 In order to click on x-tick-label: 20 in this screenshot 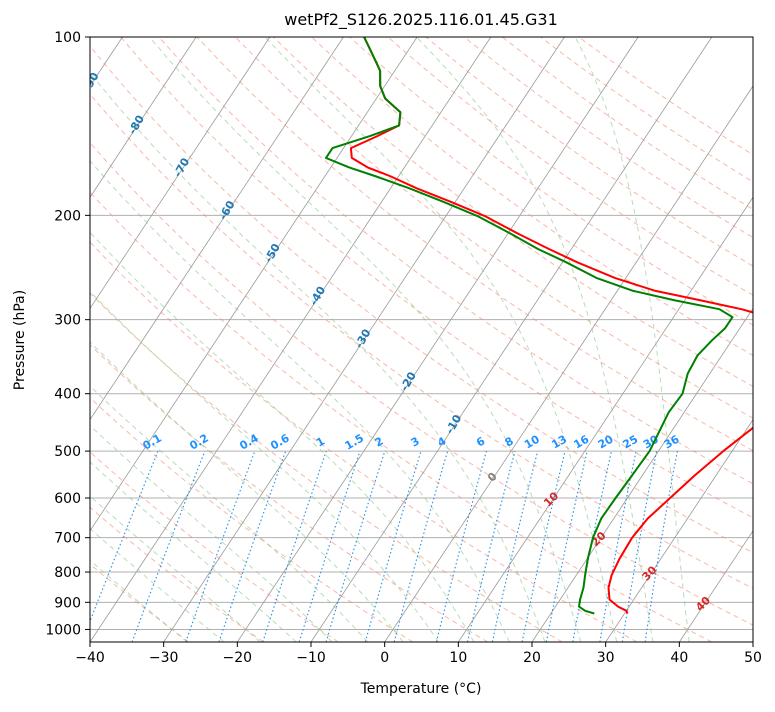, I will do `click(532, 658)`.